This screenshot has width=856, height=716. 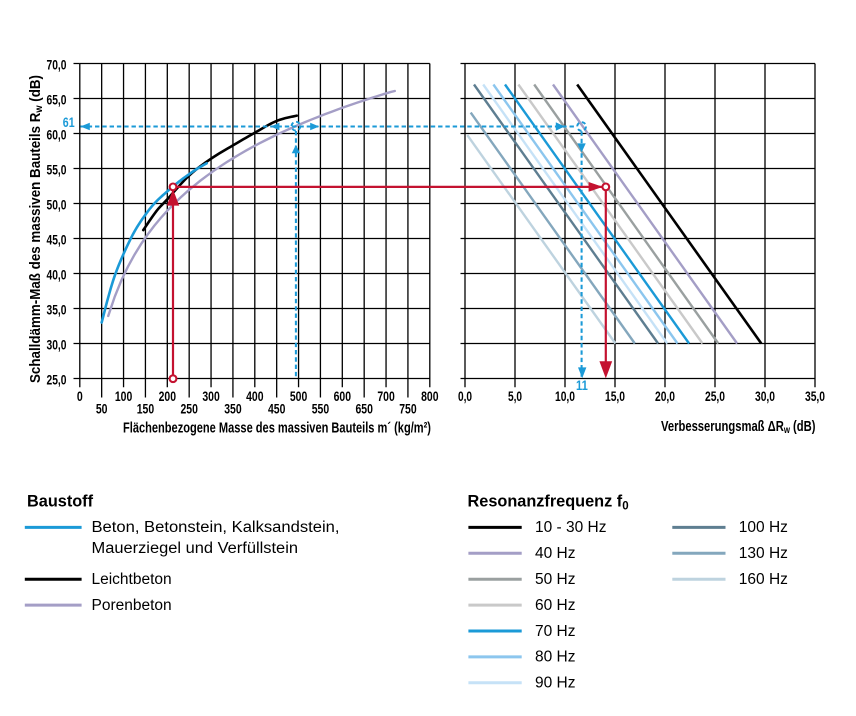 I want to click on svg-text: 450, so click(x=276, y=409).